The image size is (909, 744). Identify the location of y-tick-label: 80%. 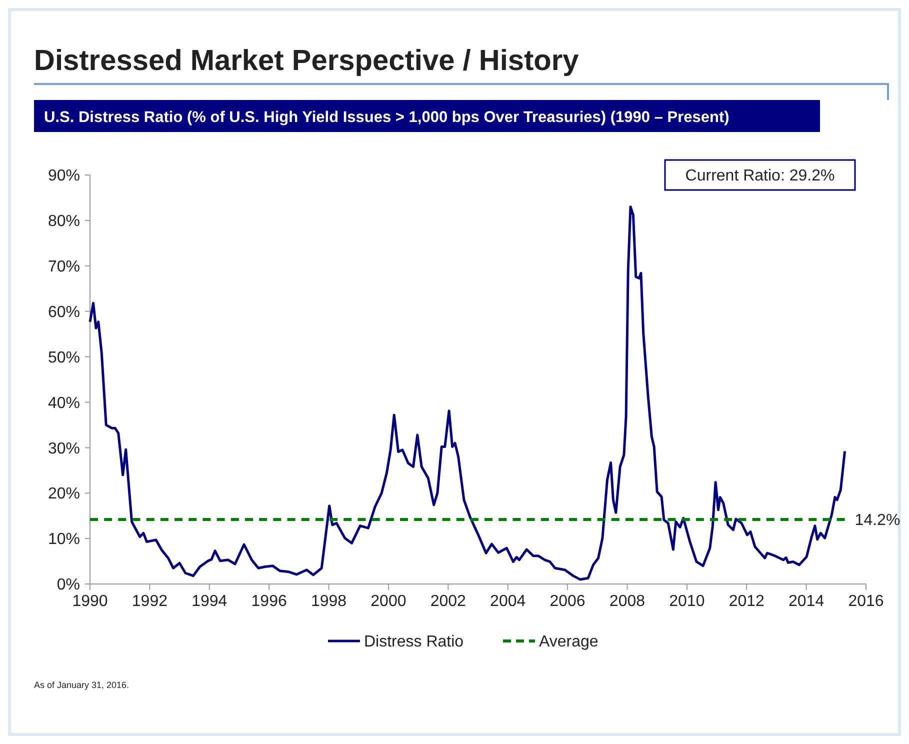
(64, 221).